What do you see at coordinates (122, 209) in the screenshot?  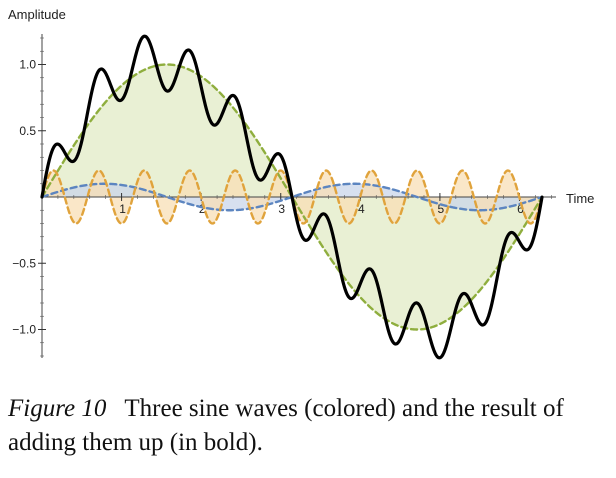 I see `x-tick-label: 1` at bounding box center [122, 209].